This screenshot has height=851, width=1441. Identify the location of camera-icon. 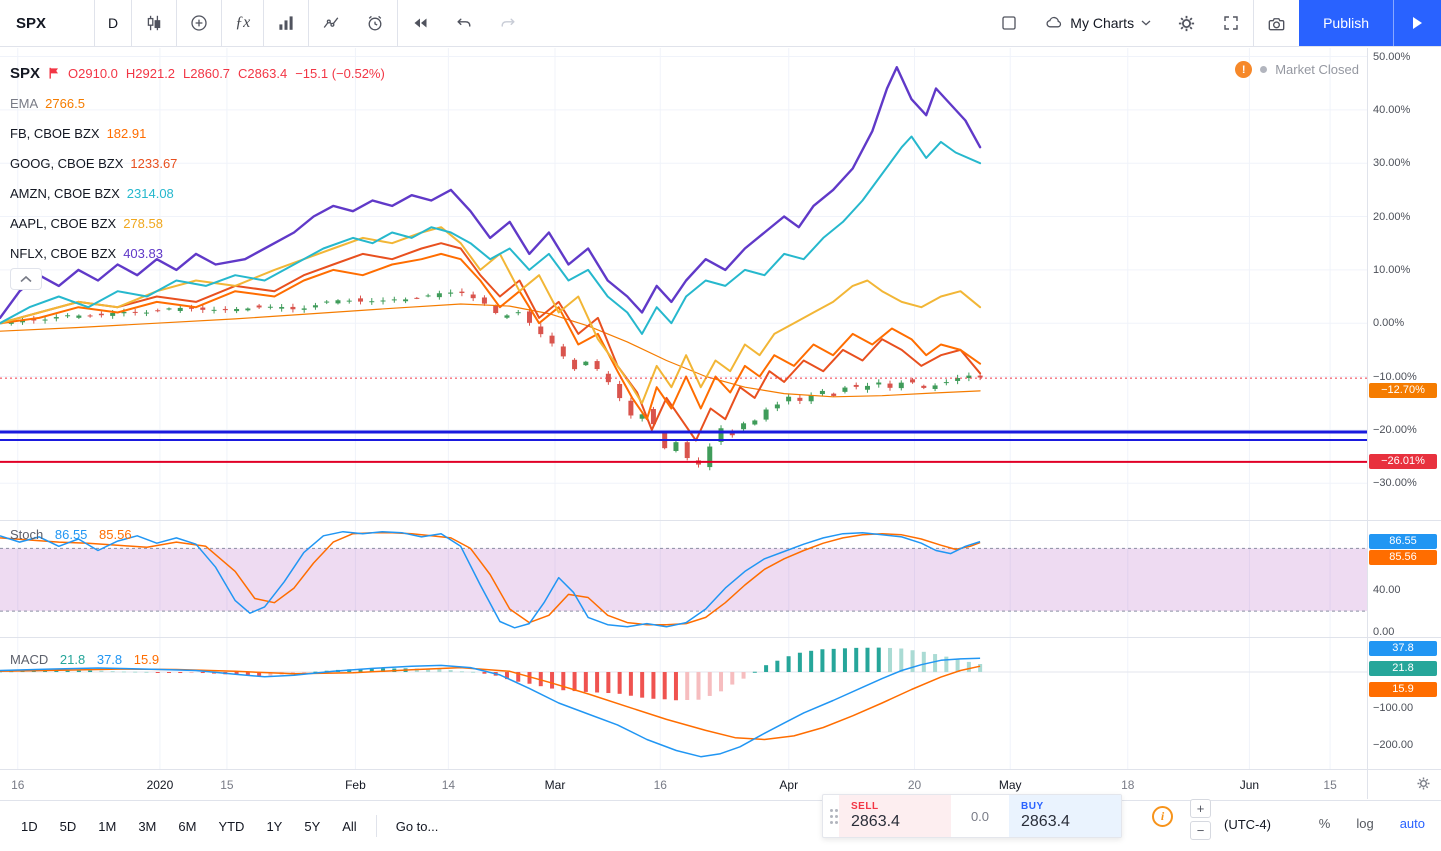
(1276, 23).